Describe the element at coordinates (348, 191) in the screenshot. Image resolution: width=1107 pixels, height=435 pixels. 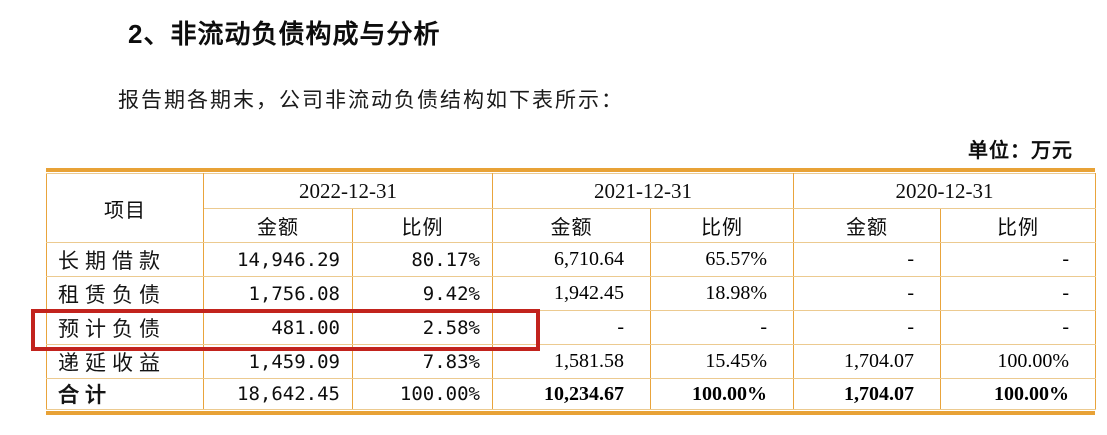
I see `table-header-period-2022: 2022-12-31` at that location.